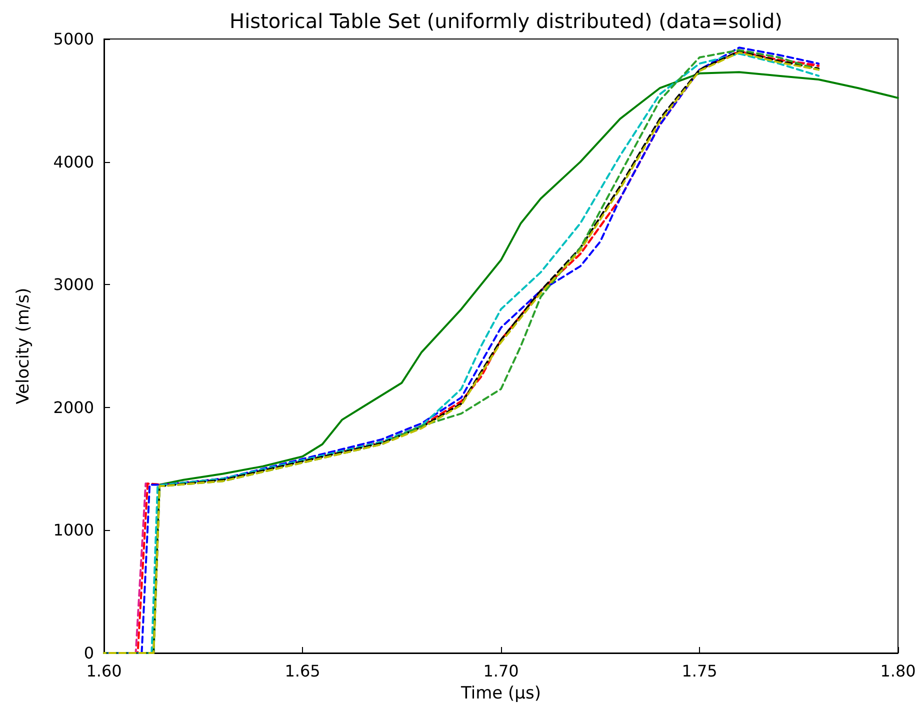  What do you see at coordinates (24, 346) in the screenshot?
I see `y-axis-title: Velocity (m/s)` at bounding box center [24, 346].